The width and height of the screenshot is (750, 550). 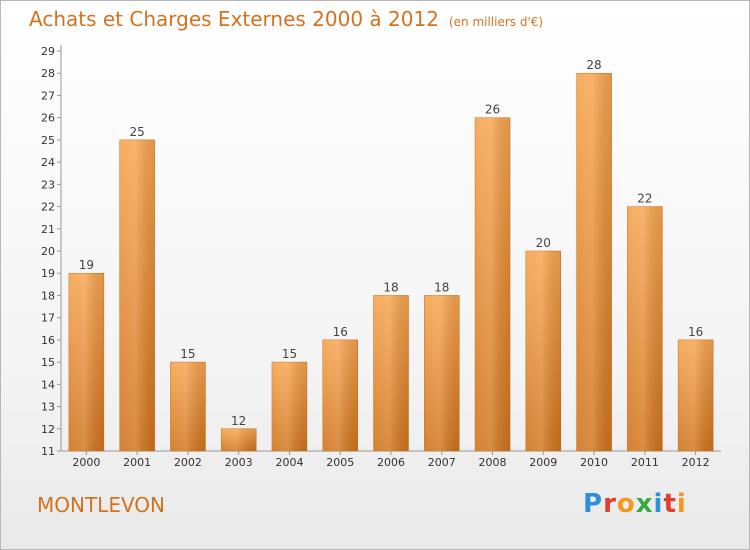 I want to click on y-tick-label: 14, so click(x=48, y=384).